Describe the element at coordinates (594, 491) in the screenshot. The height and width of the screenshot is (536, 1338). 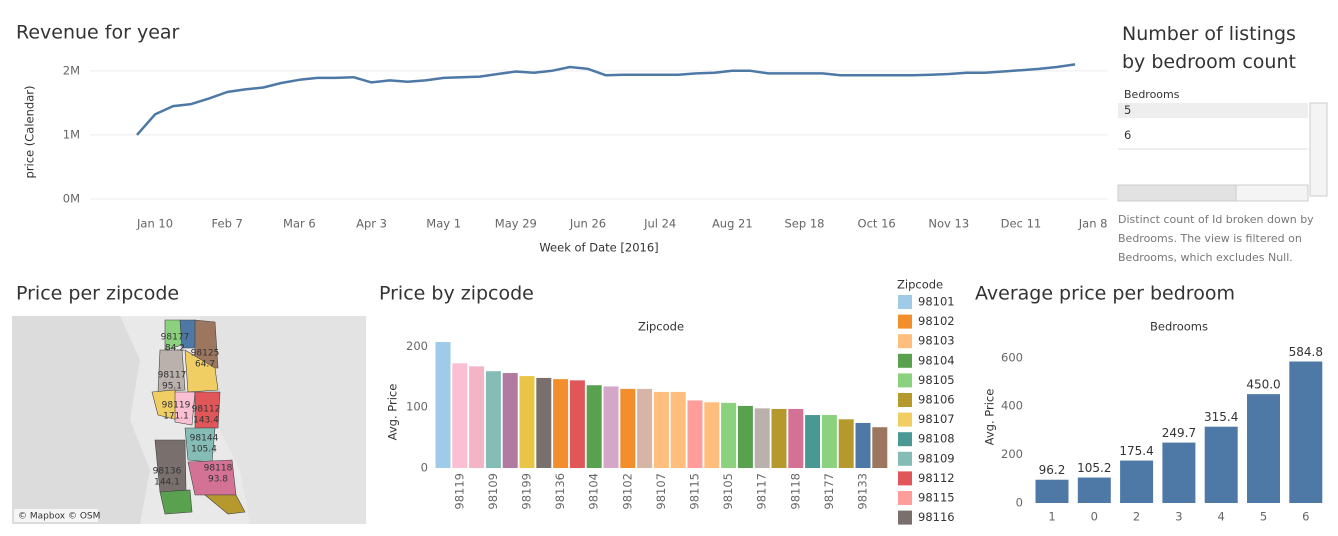
I see `x-tick-label: 98104` at that location.